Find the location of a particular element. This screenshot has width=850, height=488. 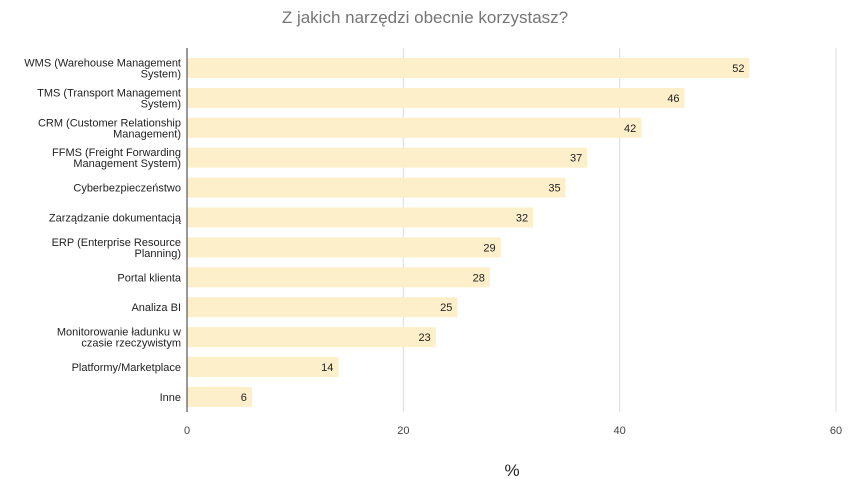

data-label: 35 is located at coordinates (554, 189).